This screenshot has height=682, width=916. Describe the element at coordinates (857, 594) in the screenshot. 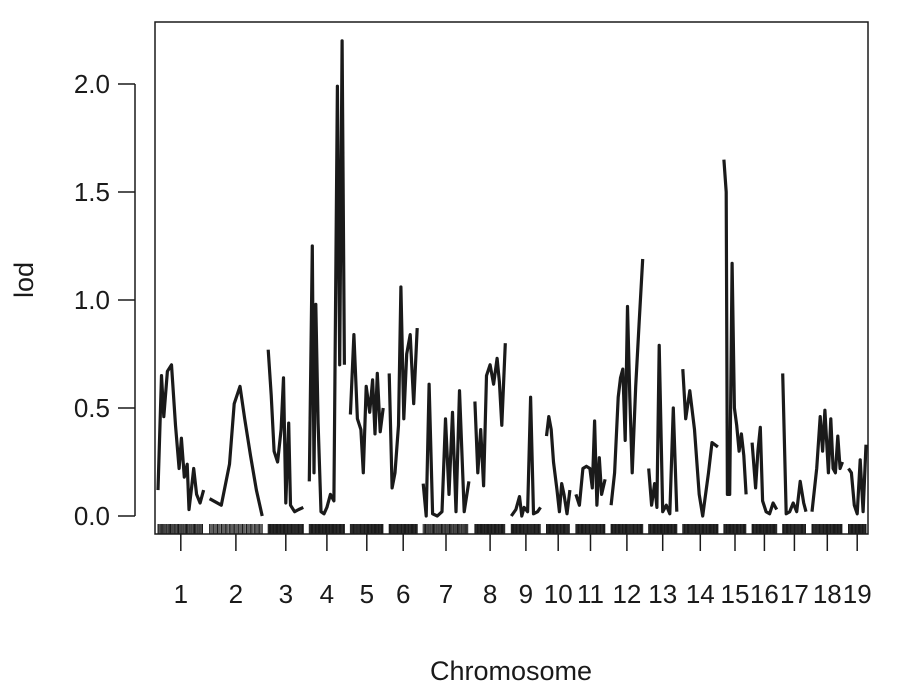

I see `x-tick-label-chr19: 19` at that location.